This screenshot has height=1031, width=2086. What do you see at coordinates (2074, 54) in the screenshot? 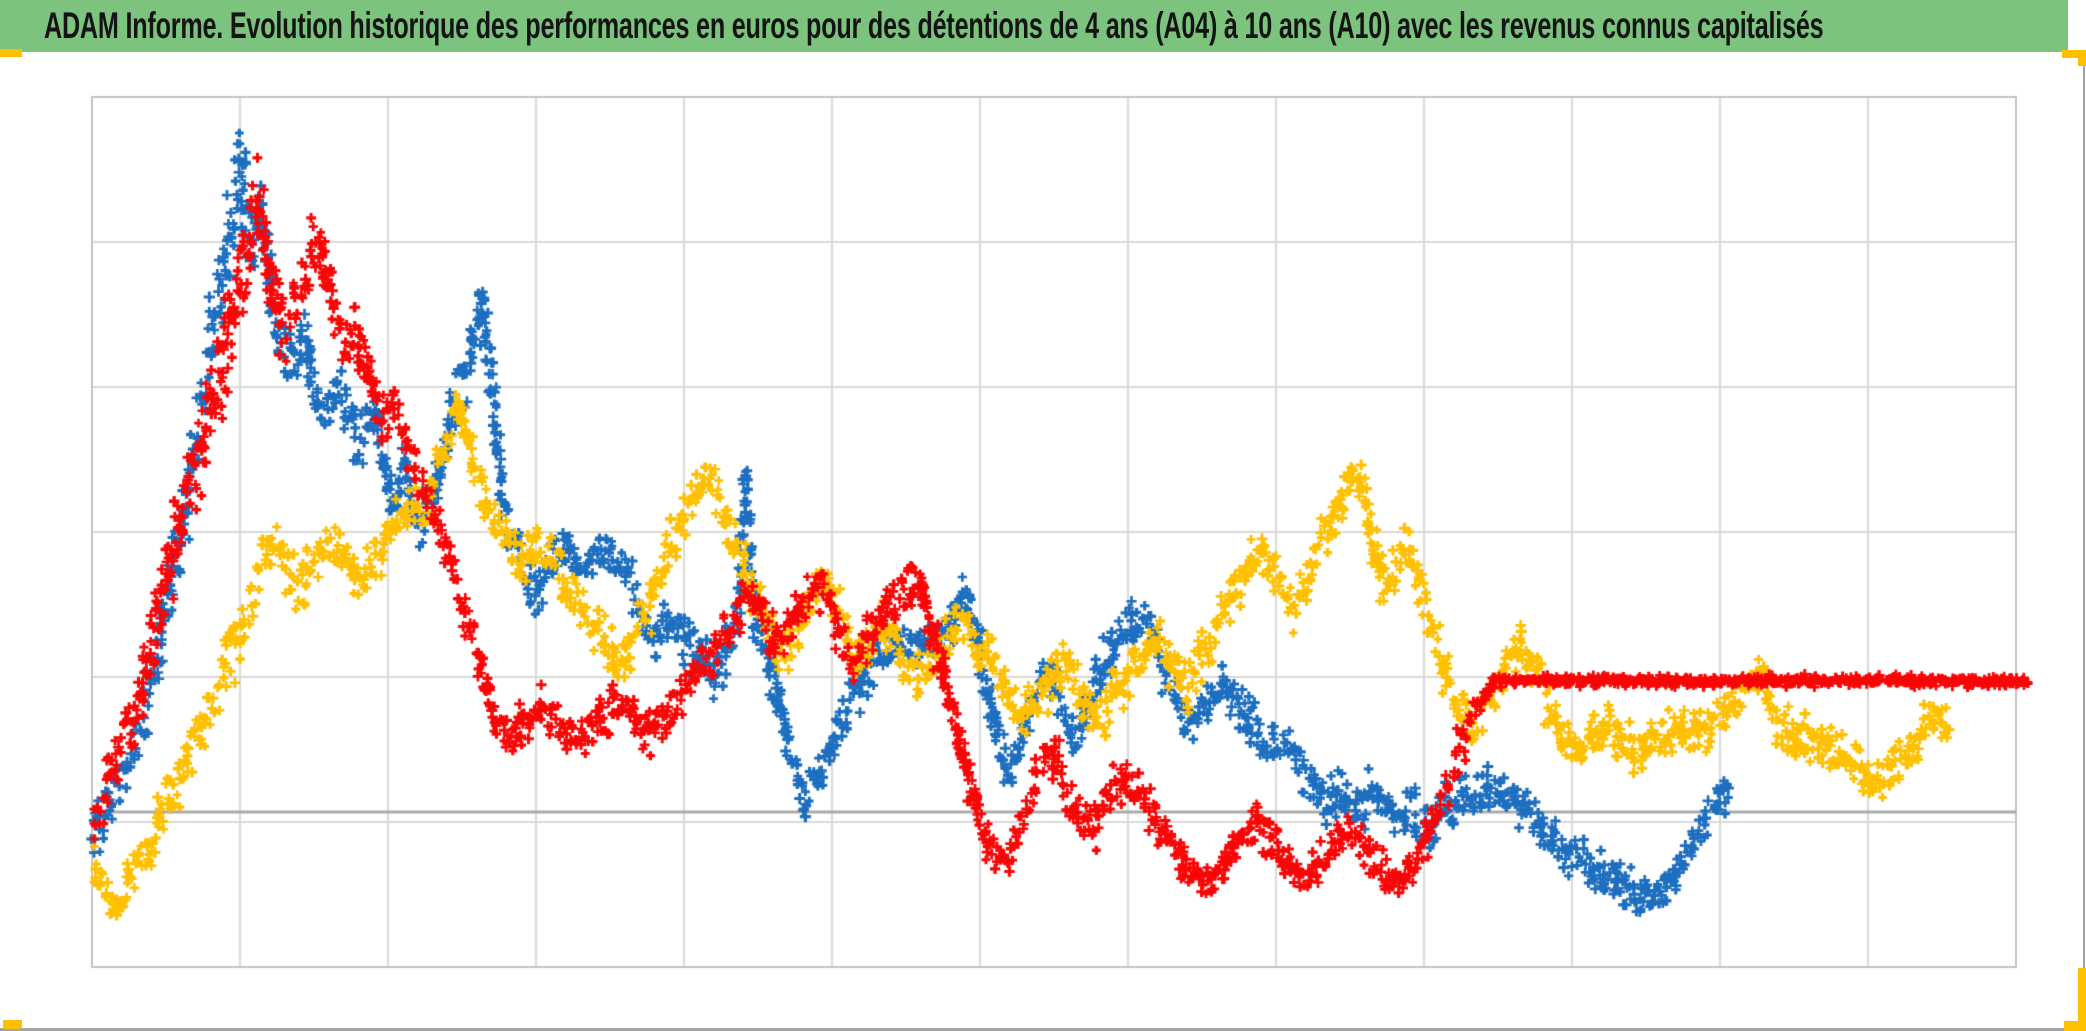
I see `corner-mark-top-right-h` at bounding box center [2074, 54].